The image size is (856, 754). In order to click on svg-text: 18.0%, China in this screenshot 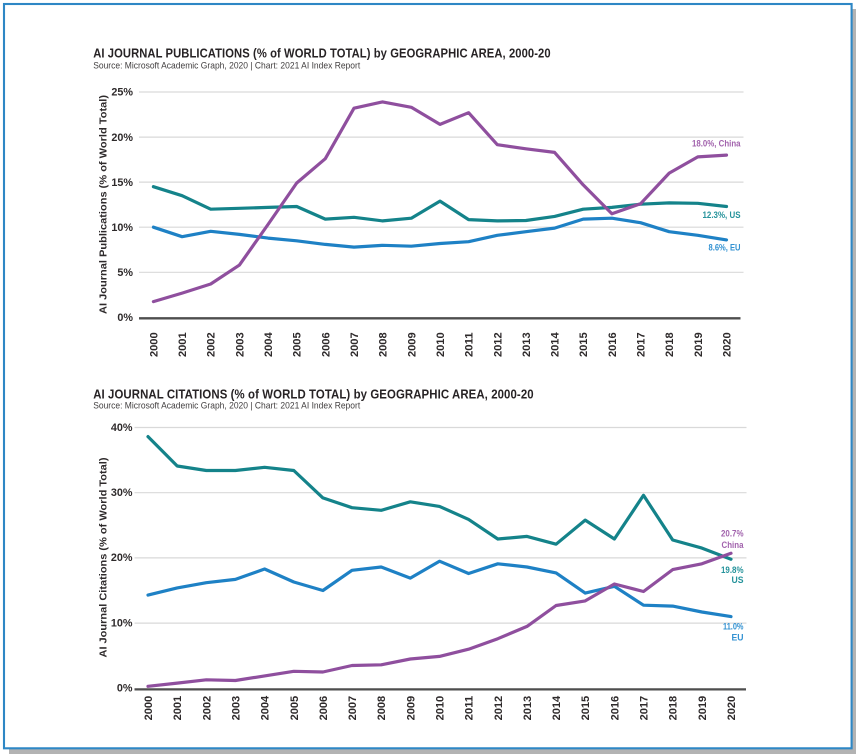, I will do `click(716, 143)`.